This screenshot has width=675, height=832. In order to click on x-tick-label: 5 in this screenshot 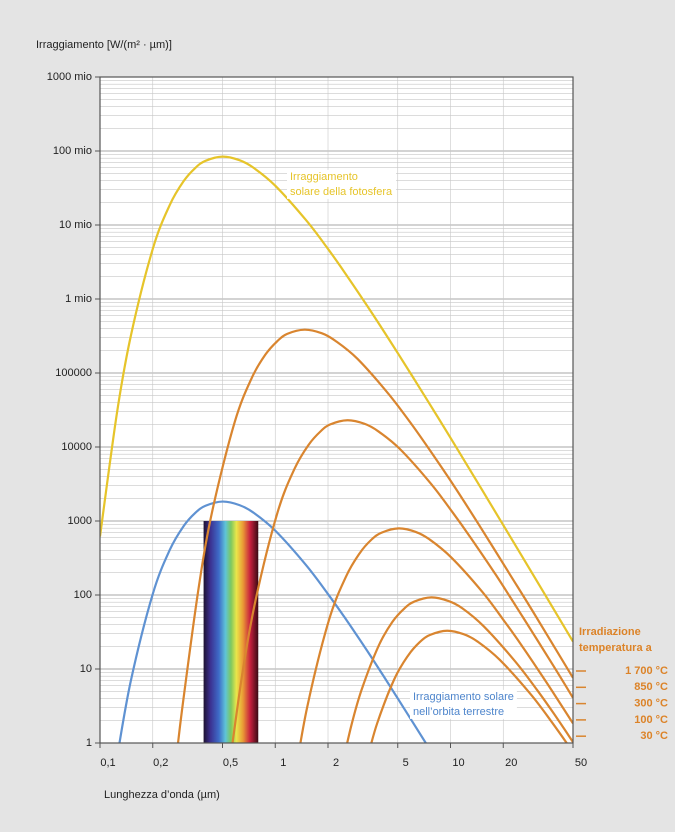, I will do `click(406, 763)`.